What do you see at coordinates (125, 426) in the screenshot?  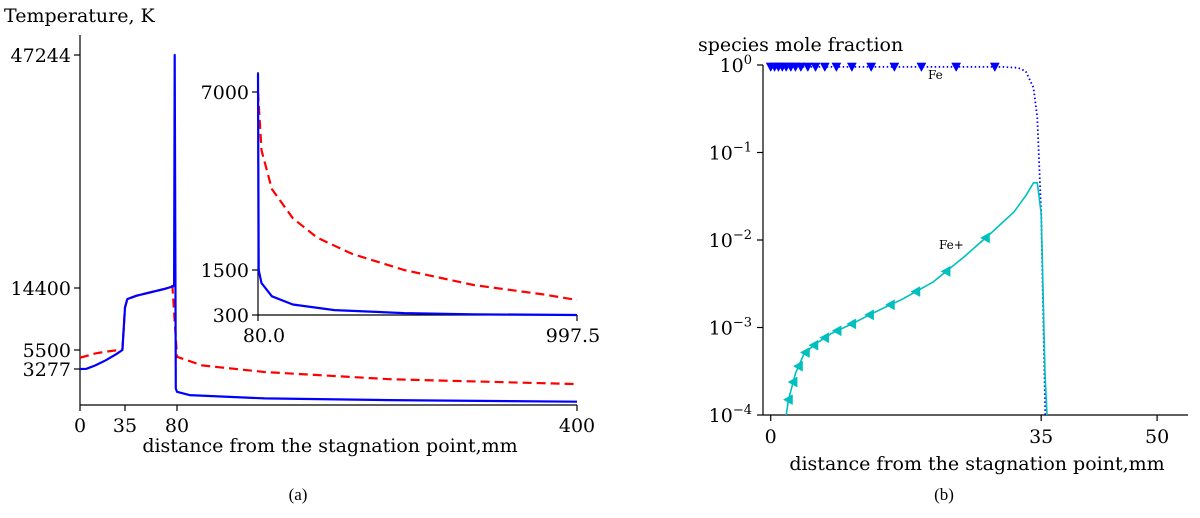 I see `panel-a-xtick-label: 35` at bounding box center [125, 426].